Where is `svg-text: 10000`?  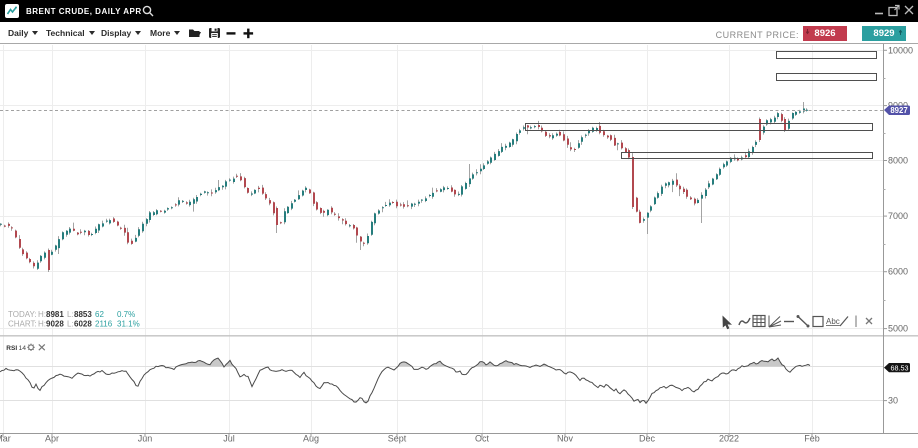
svg-text: 10000 is located at coordinates (900, 50).